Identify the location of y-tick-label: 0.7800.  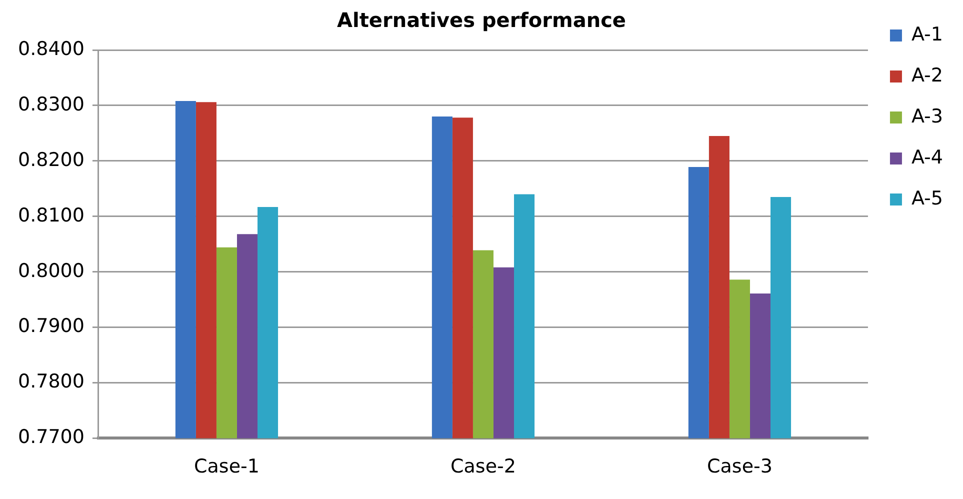
(51, 381).